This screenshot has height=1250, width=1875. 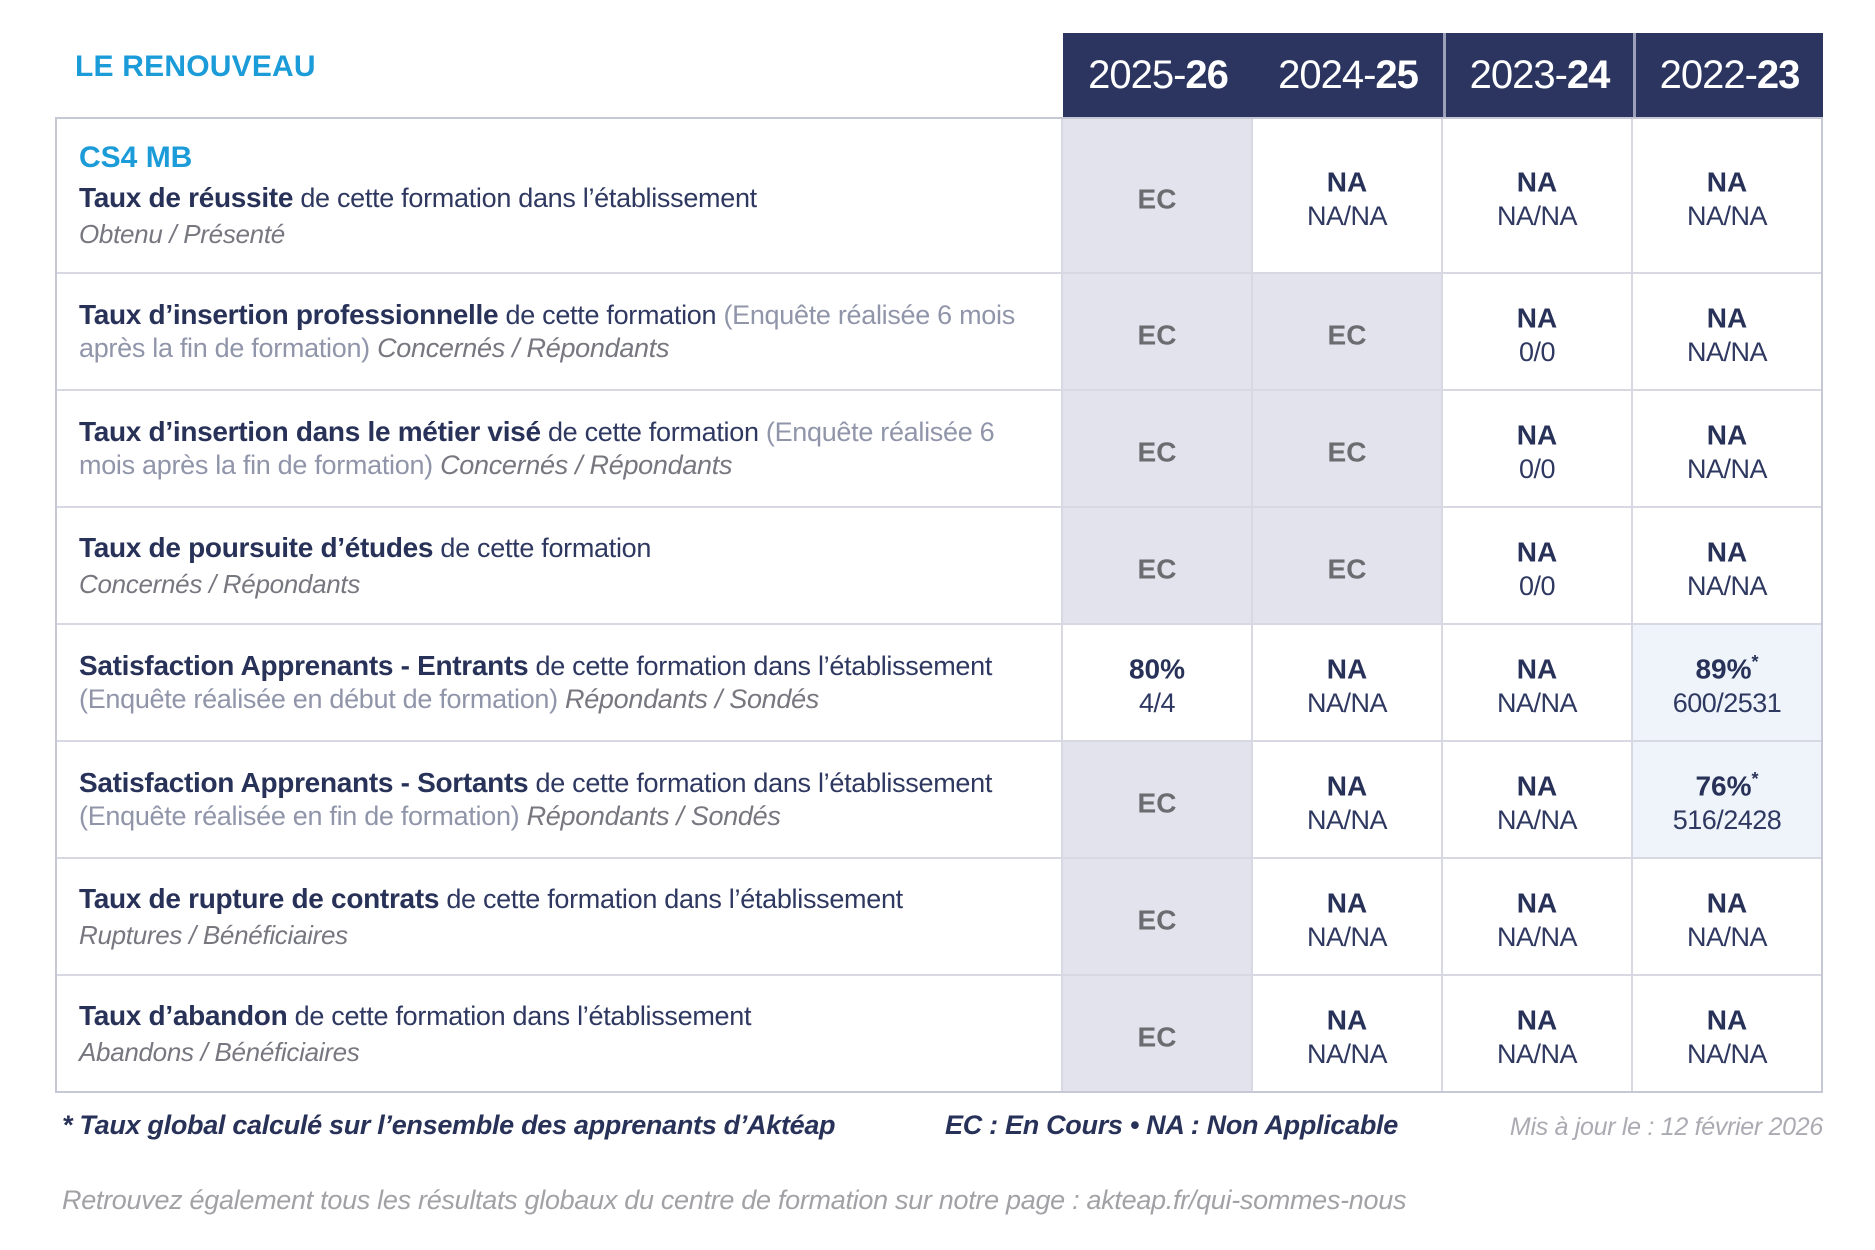 What do you see at coordinates (136, 157) in the screenshot?
I see `course-code: CS4 MB` at bounding box center [136, 157].